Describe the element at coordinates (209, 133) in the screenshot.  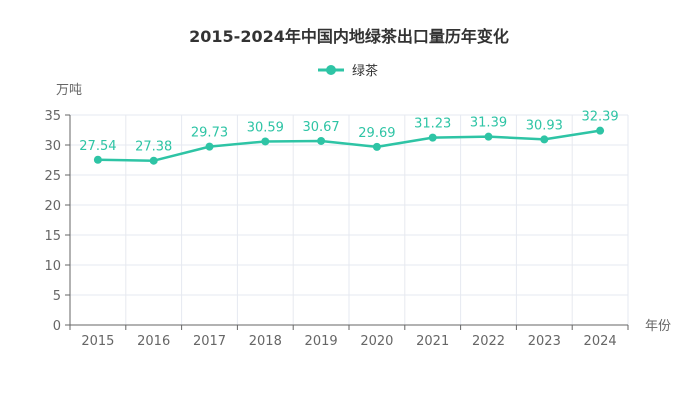
I see `data-label: 29.73` at that location.